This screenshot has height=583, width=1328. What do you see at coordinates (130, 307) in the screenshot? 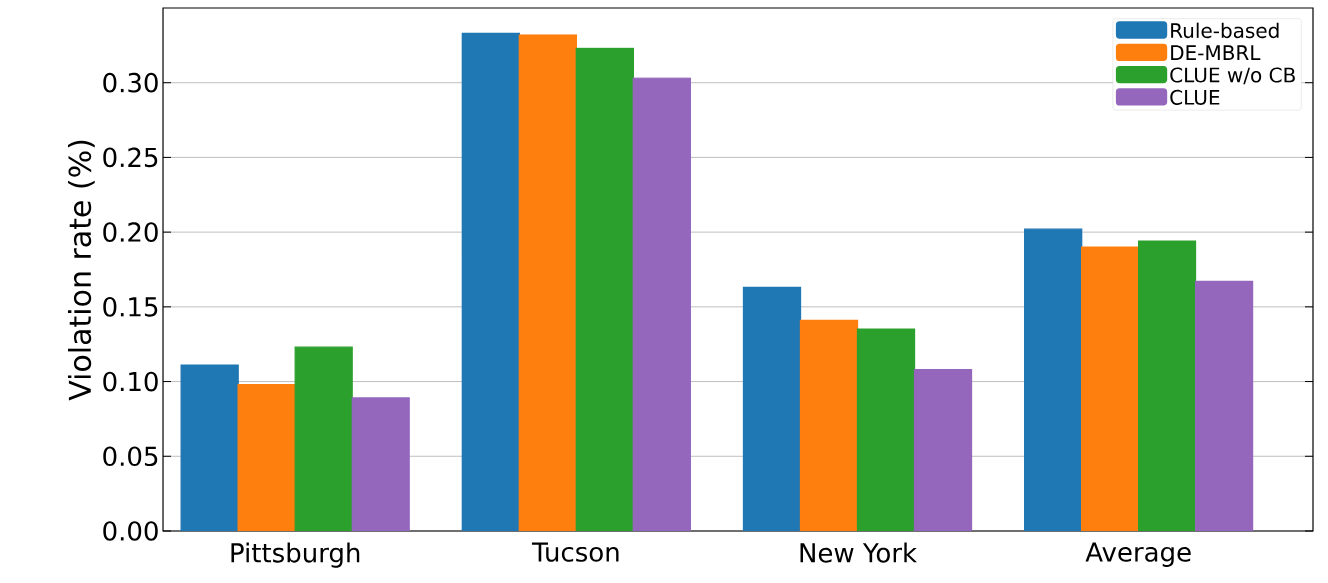
I see `y-tick-label: 0.15` at bounding box center [130, 307].